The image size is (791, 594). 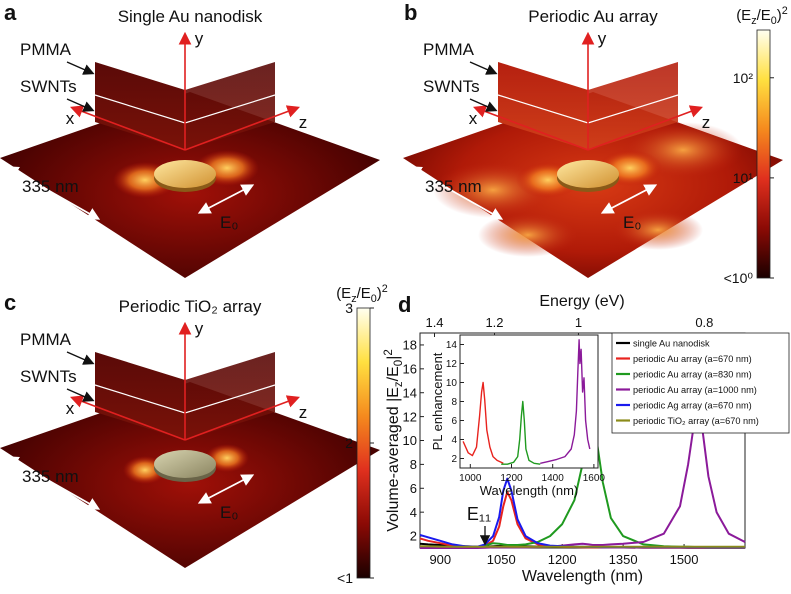 I want to click on text-part: z, so click(x=753, y=21).